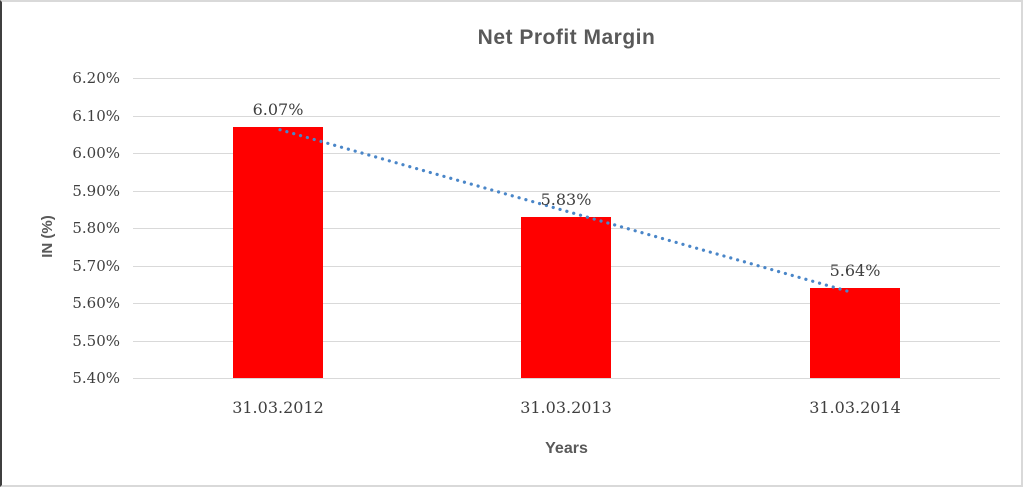 This screenshot has height=487, width=1023. Describe the element at coordinates (278, 252) in the screenshot. I see `bar-31.03.2012` at that location.